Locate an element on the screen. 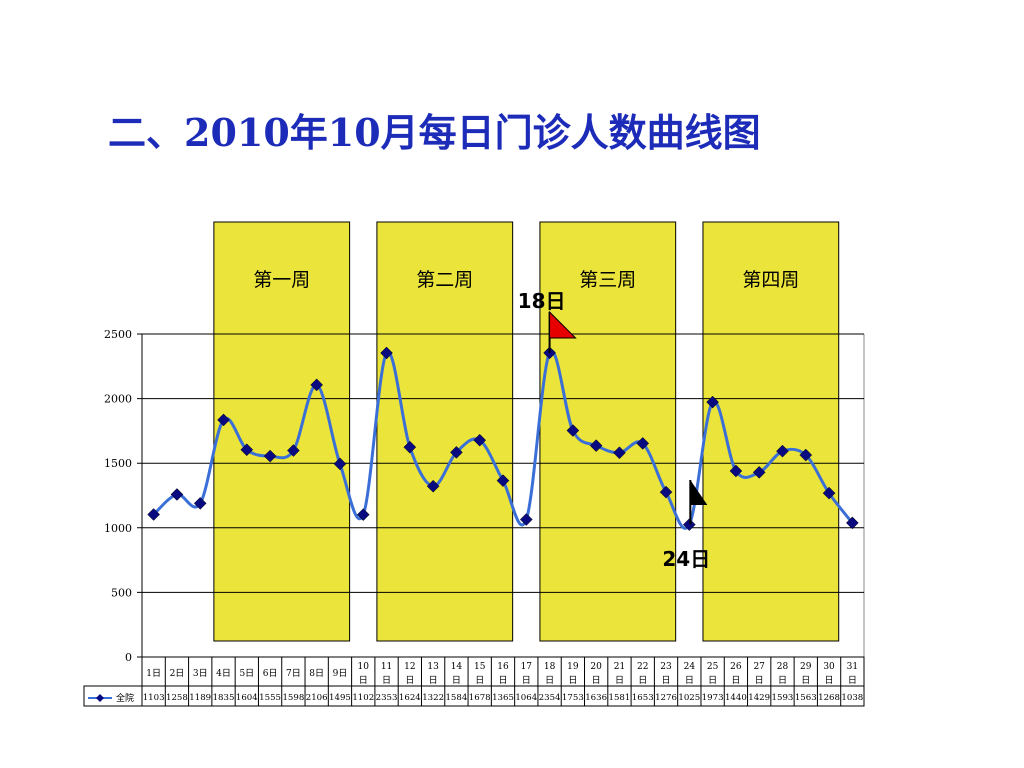 The height and width of the screenshot is (768, 1024). y-tick-label: 1500 is located at coordinates (118, 463).